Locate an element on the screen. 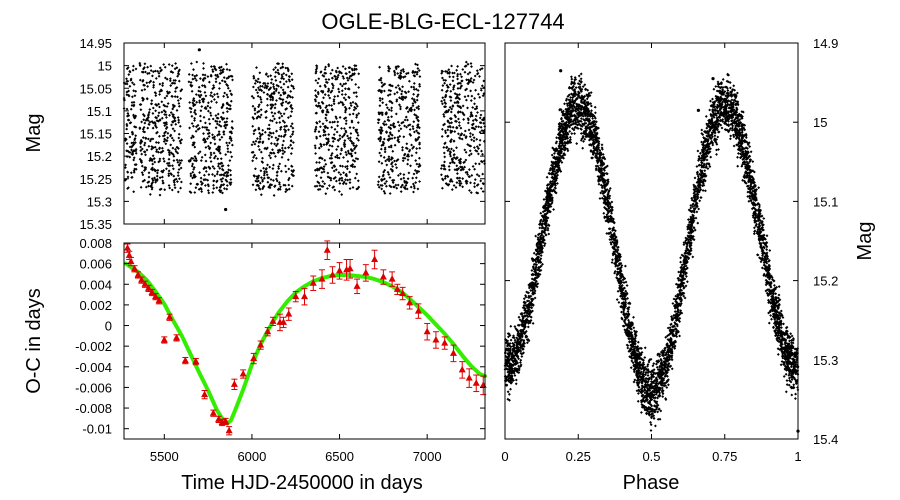 The image size is (900, 500). phased-x-tick-label: 0 is located at coordinates (504, 456).